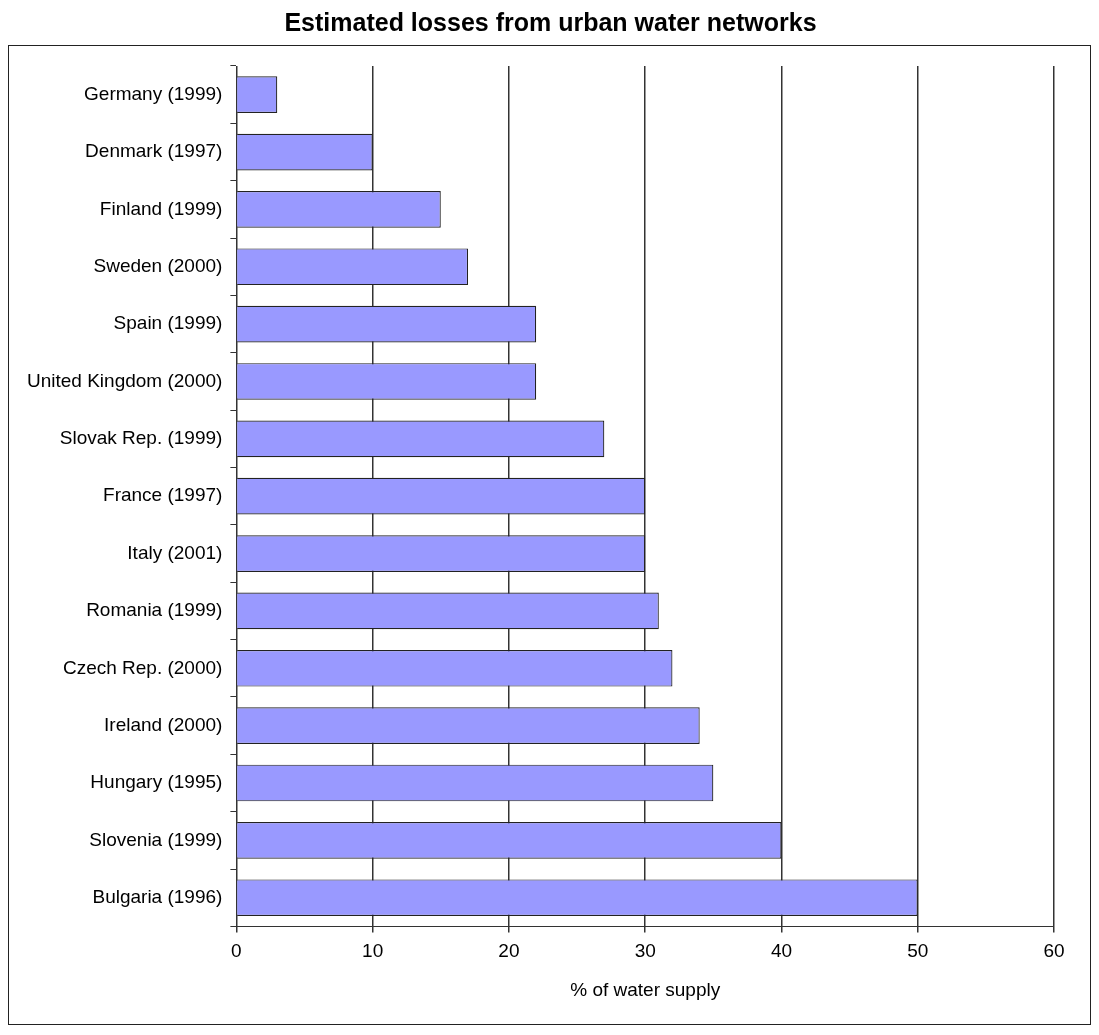 This screenshot has width=1099, height=1035. I want to click on x-tick-label: 50, so click(918, 951).